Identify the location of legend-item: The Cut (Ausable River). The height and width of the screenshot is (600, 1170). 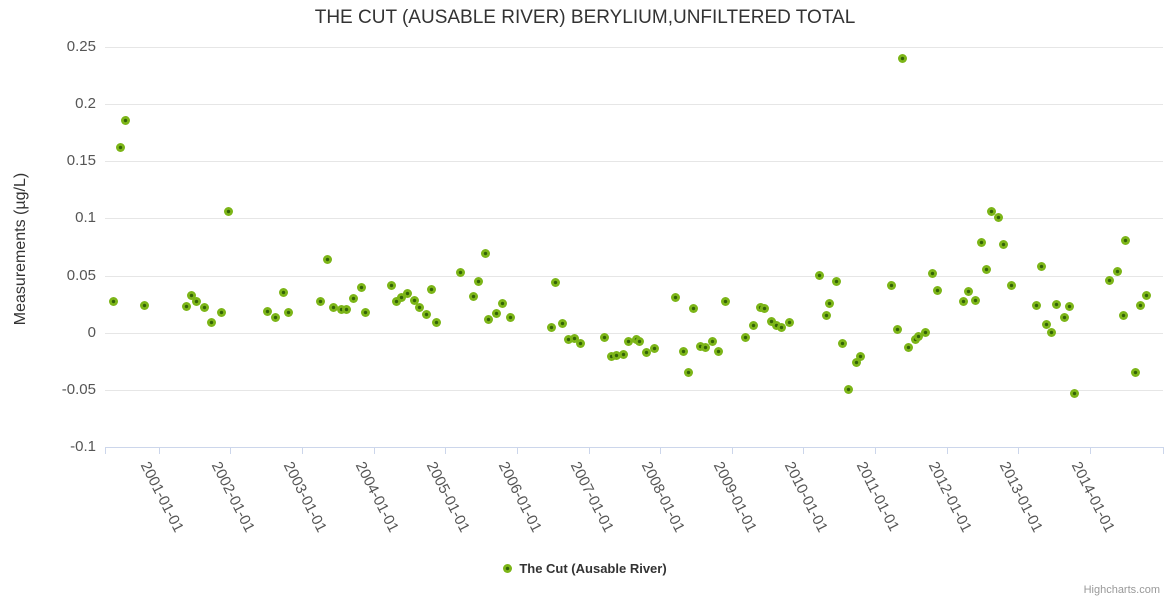
(585, 568).